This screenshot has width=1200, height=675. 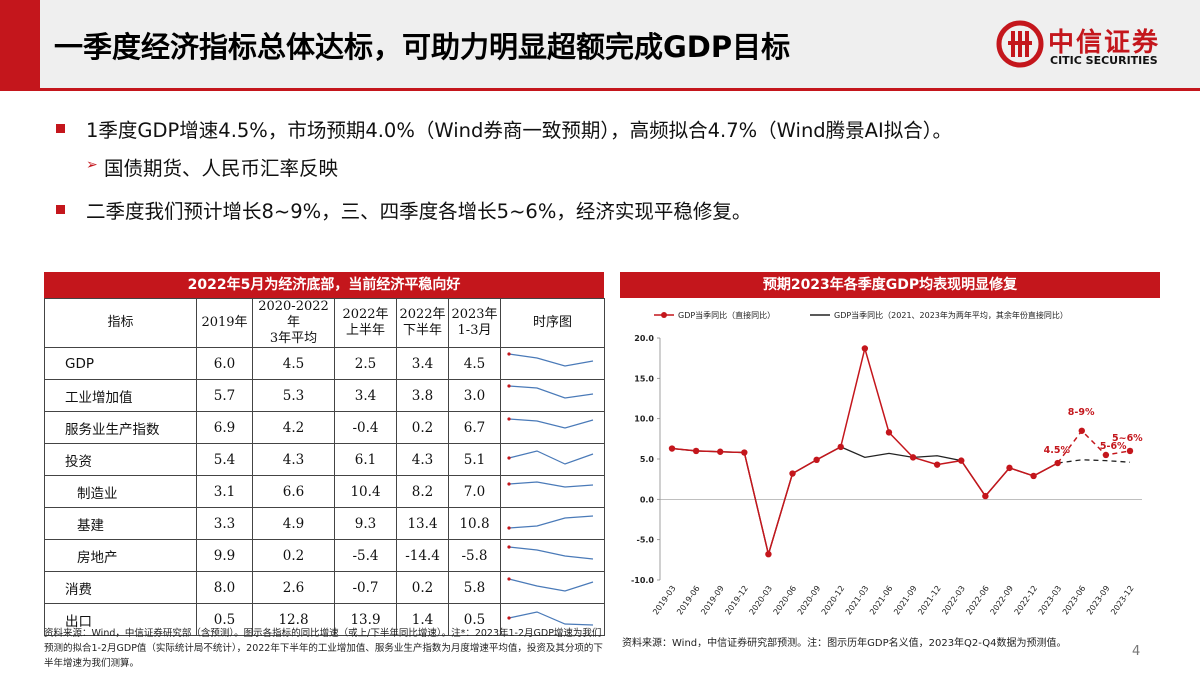 I want to click on value-2019: 6.9, so click(x=224, y=427).